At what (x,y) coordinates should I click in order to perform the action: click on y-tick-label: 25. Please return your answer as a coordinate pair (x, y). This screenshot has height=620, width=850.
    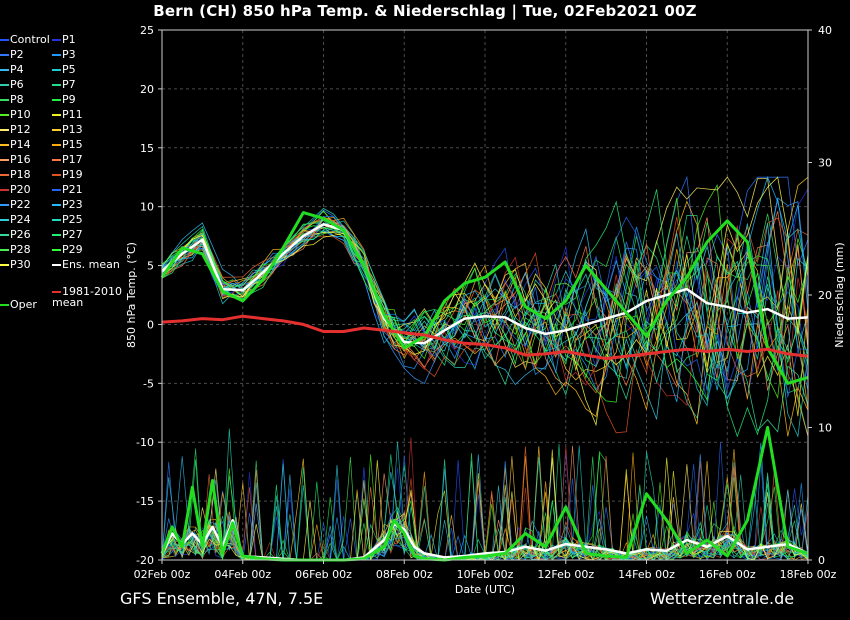
    Looking at the image, I should click on (147, 30).